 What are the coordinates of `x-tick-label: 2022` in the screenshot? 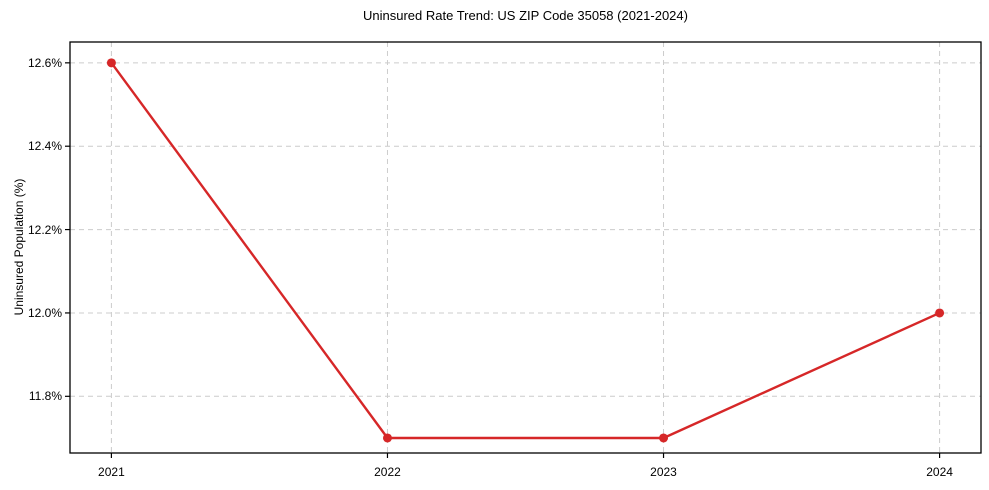 It's located at (387, 472).